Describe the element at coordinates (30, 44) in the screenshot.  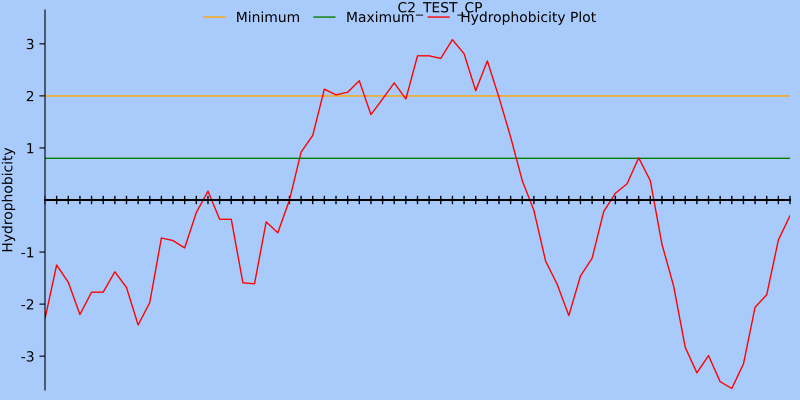
I see `y-tick-label: 3` at that location.